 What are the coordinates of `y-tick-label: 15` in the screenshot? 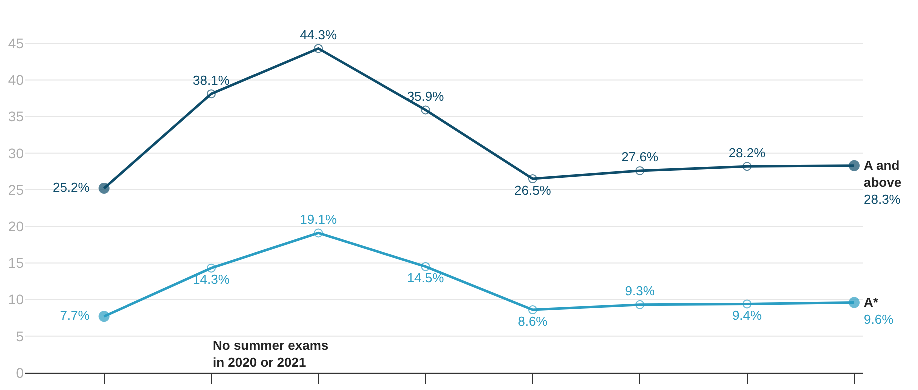 It's located at (16, 263).